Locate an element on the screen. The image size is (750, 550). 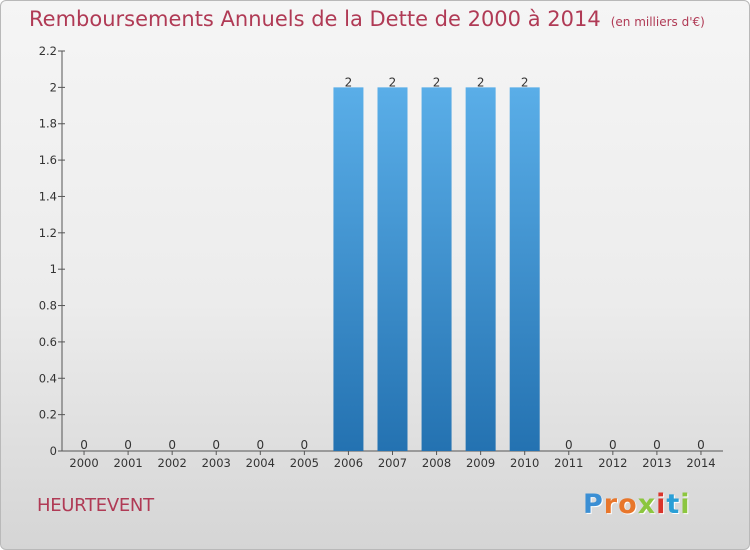
y-axis: 0 0.2 0.4 0.6 0.8 1 1.2 1.4 1.6 1.8 2 2.2 is located at coordinates (52, 251).